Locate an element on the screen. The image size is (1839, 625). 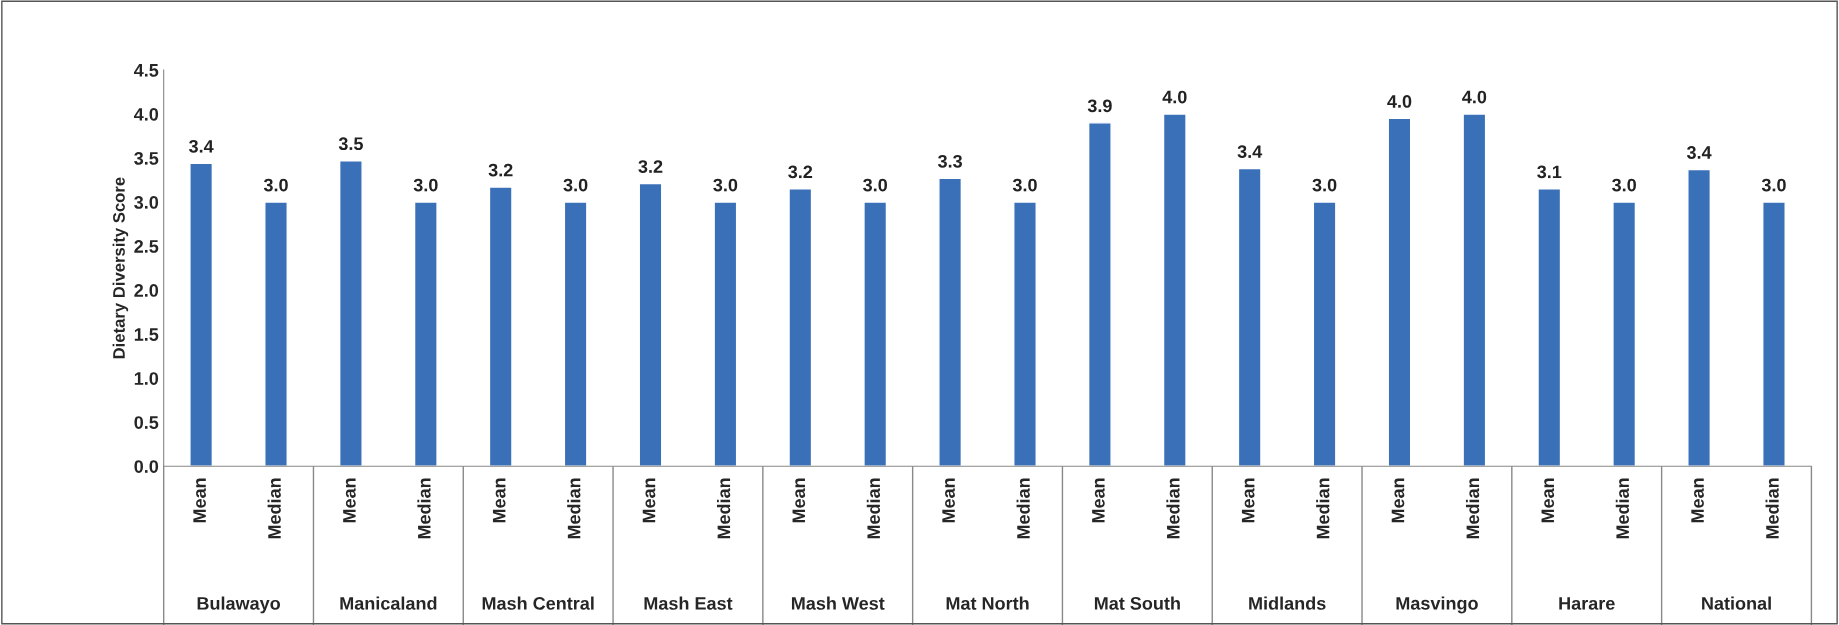
y-tick-label: 1.0 is located at coordinates (146, 378).